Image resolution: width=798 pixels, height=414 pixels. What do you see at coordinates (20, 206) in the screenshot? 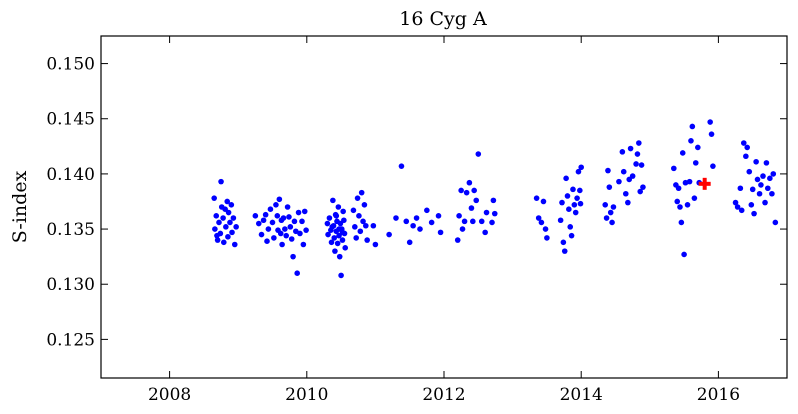
I see `y-axis-title: S-index` at bounding box center [20, 206].